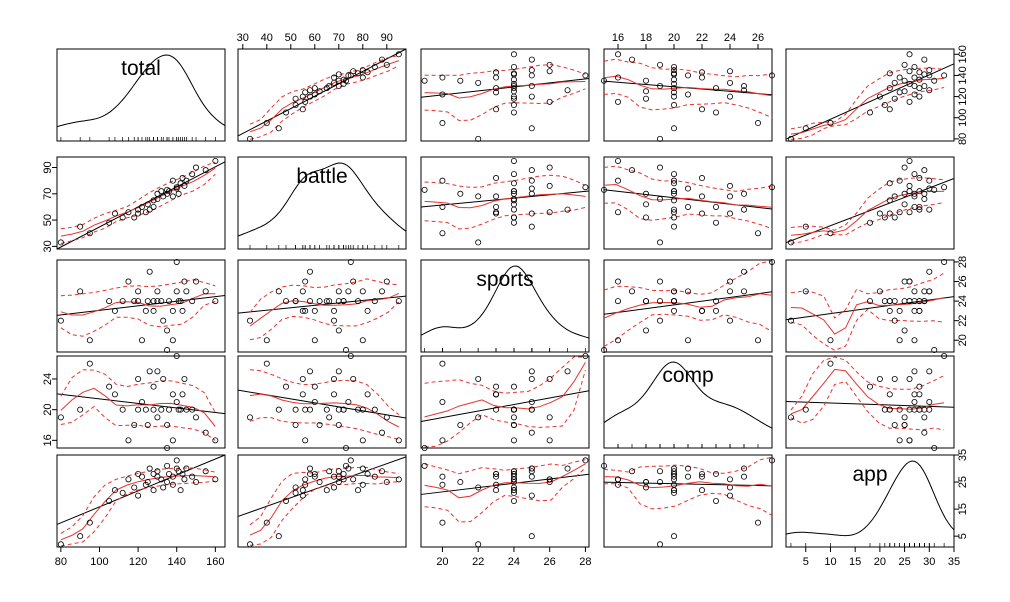  I want to click on panel-comp-battle, so click(322, 401).